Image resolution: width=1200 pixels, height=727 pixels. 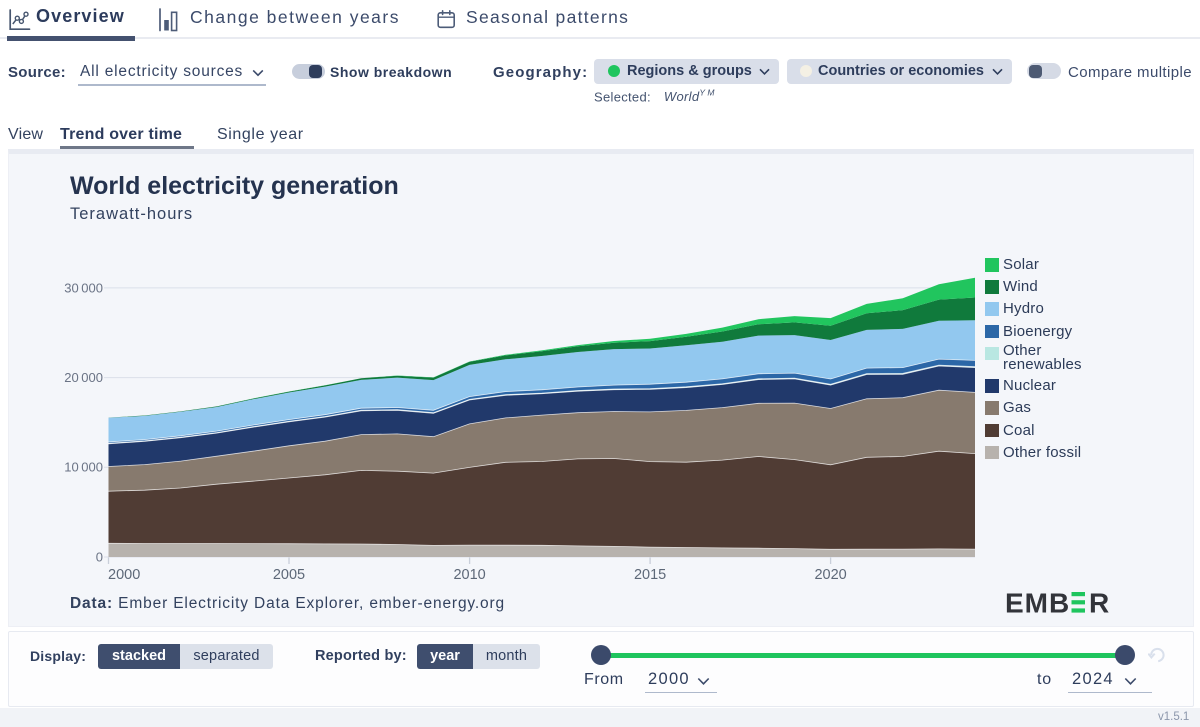 What do you see at coordinates (99, 556) in the screenshot?
I see `svg-text: 0` at bounding box center [99, 556].